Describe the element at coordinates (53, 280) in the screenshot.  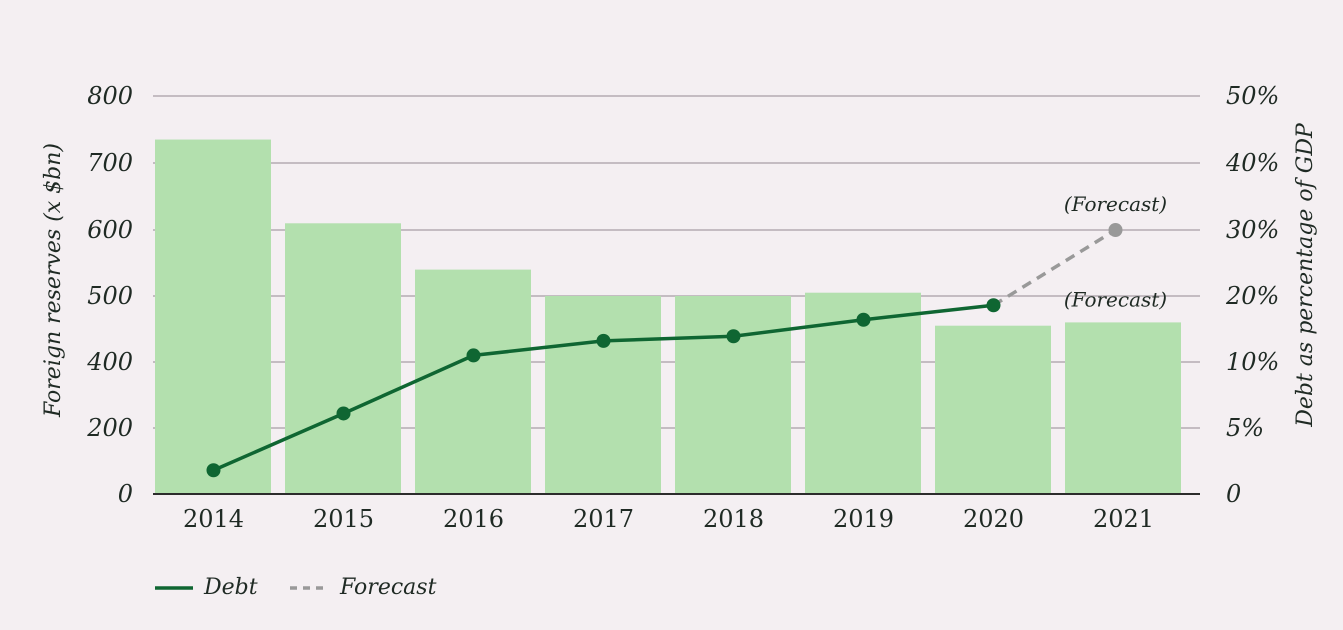
I see `y-left-axis-title: Foreign reserves (x $bn)` at that location.